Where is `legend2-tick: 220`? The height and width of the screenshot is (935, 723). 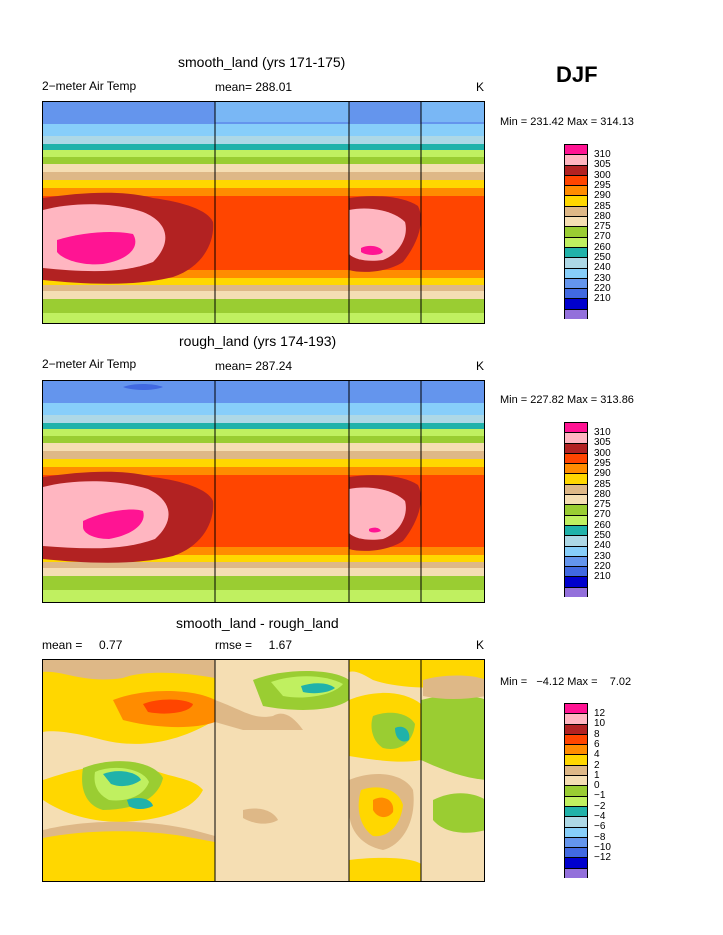 legend2-tick: 220 is located at coordinates (602, 566).